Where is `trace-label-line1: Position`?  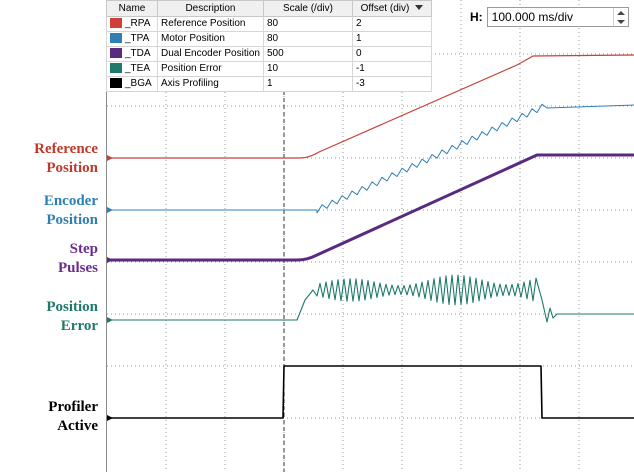
trace-label-line1: Position is located at coordinates (72, 307).